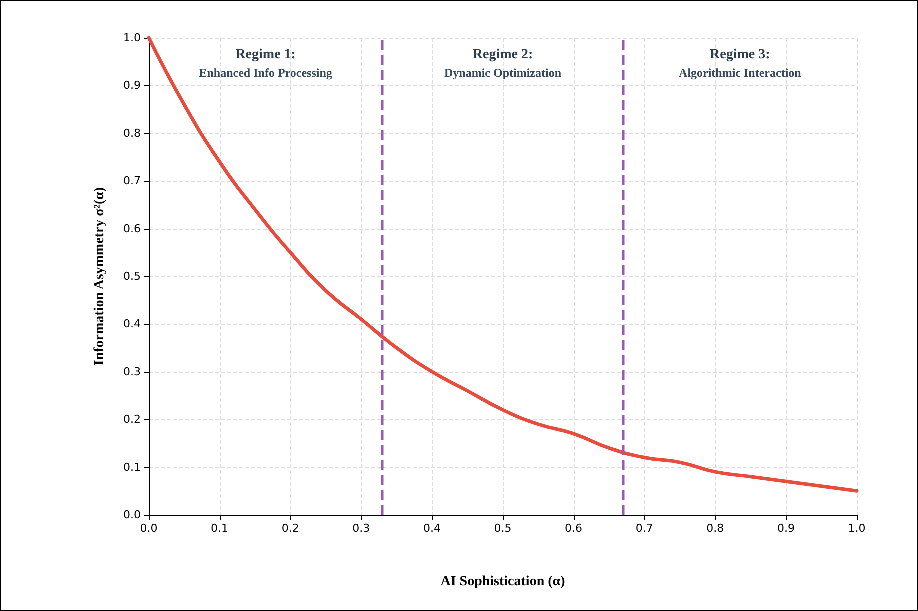  Describe the element at coordinates (132, 229) in the screenshot. I see `y-tick-label: 0.6` at that location.